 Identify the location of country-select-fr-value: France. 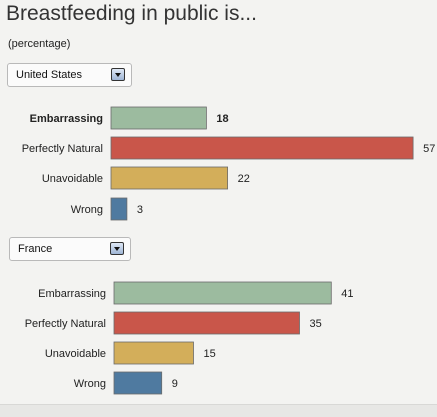
(35, 249).